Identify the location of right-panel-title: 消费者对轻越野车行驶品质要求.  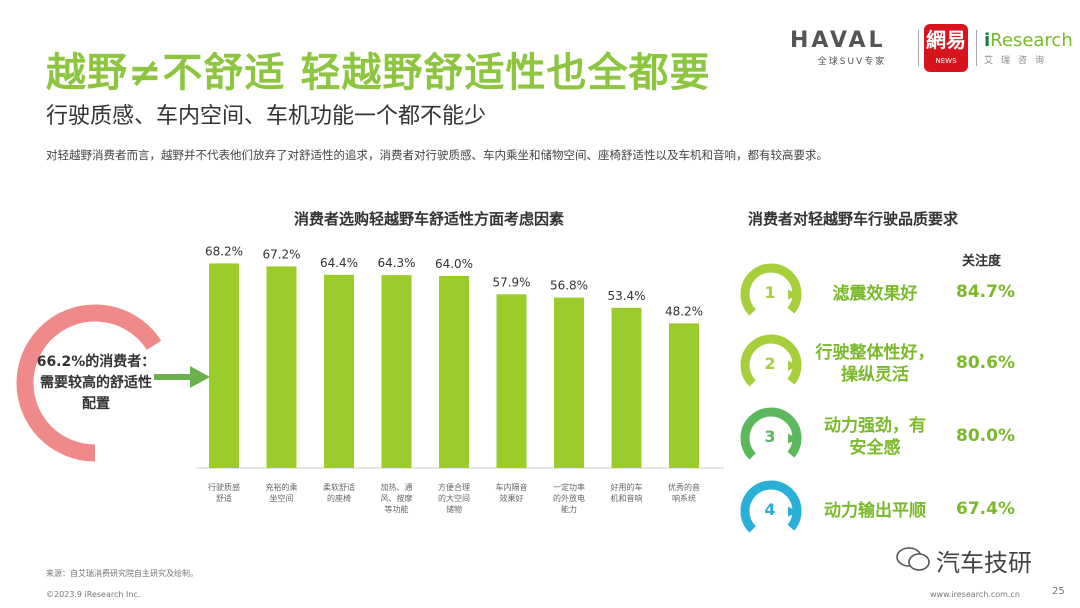
(853, 219).